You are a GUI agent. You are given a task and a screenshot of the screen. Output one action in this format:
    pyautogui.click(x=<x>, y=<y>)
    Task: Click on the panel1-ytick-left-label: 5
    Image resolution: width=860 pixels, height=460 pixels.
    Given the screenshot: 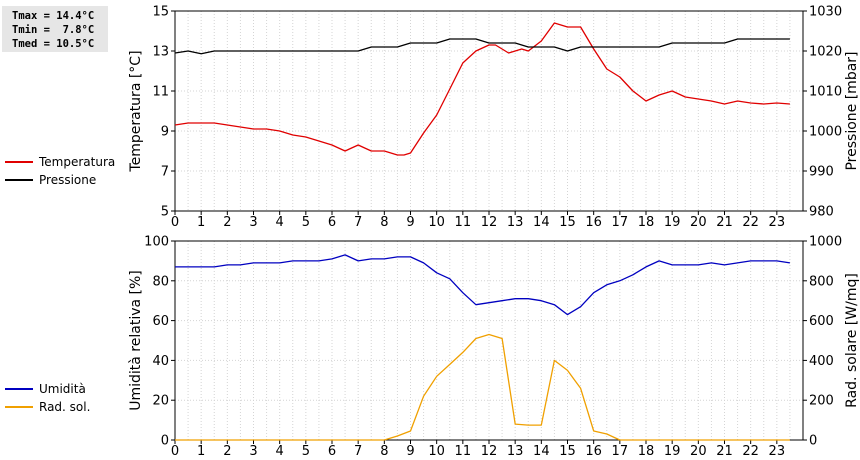 What is the action you would take?
    pyautogui.click(x=165, y=212)
    